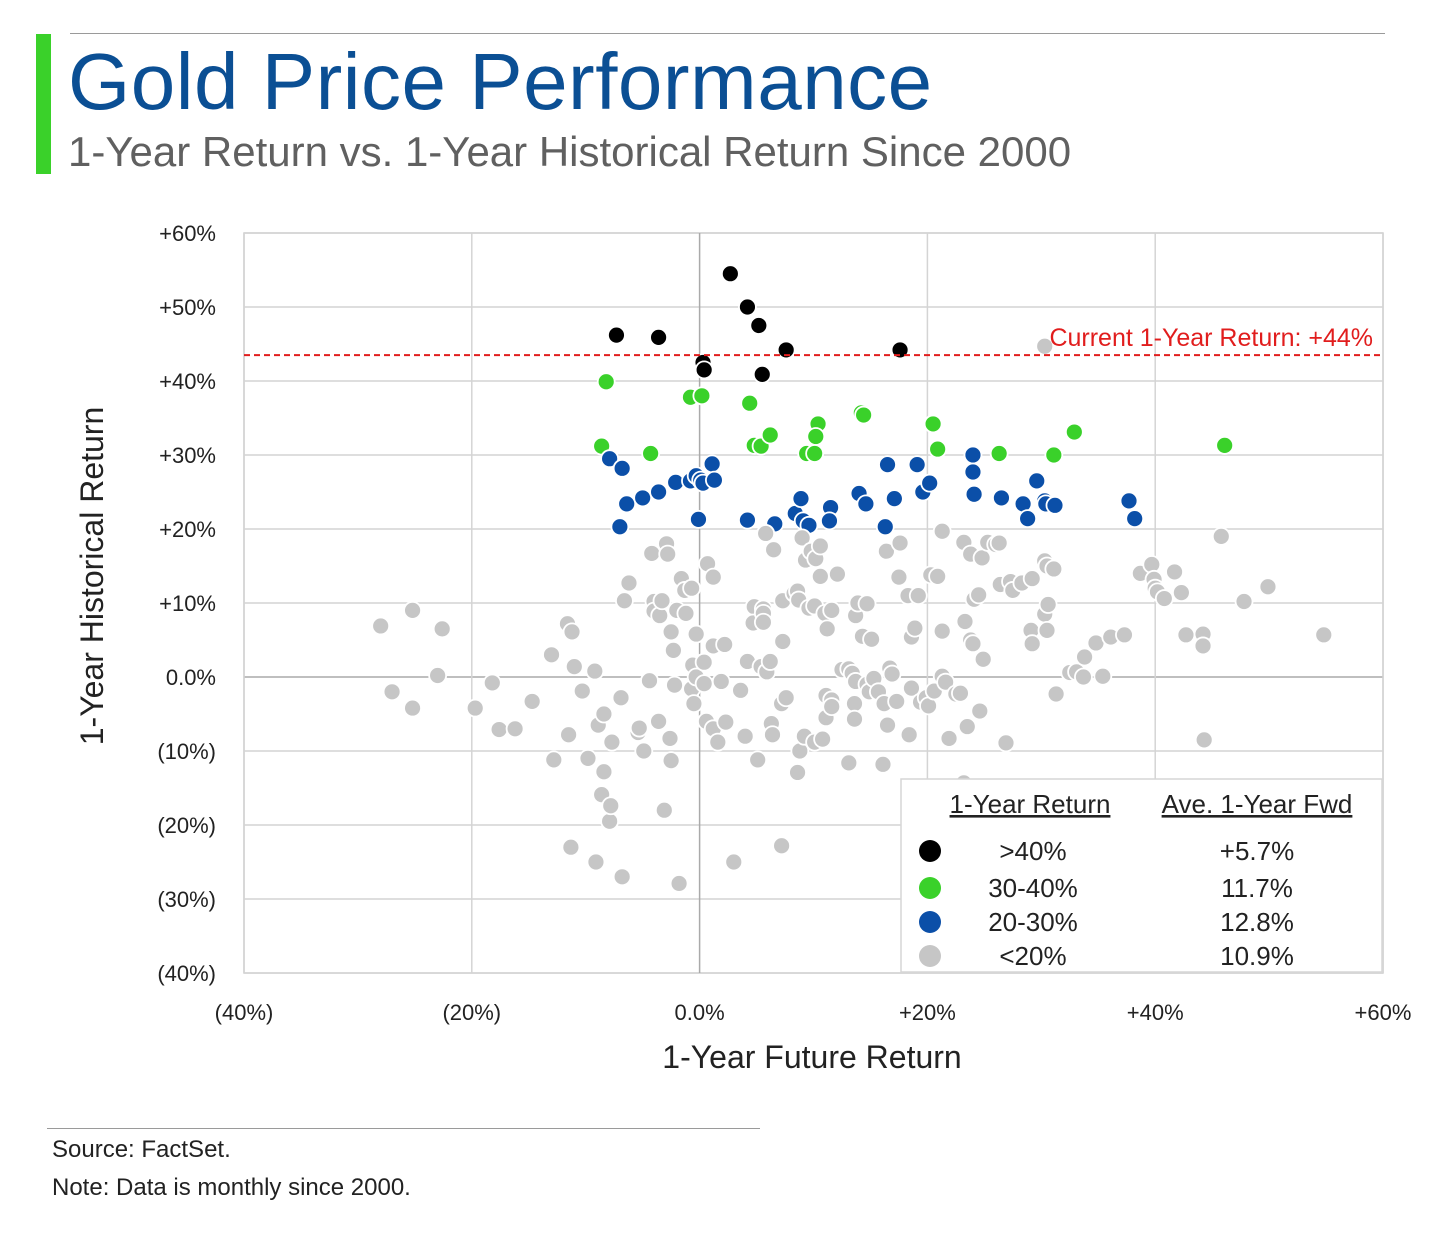 This screenshot has width=1456, height=1251. I want to click on footer-rule, so click(403, 1128).